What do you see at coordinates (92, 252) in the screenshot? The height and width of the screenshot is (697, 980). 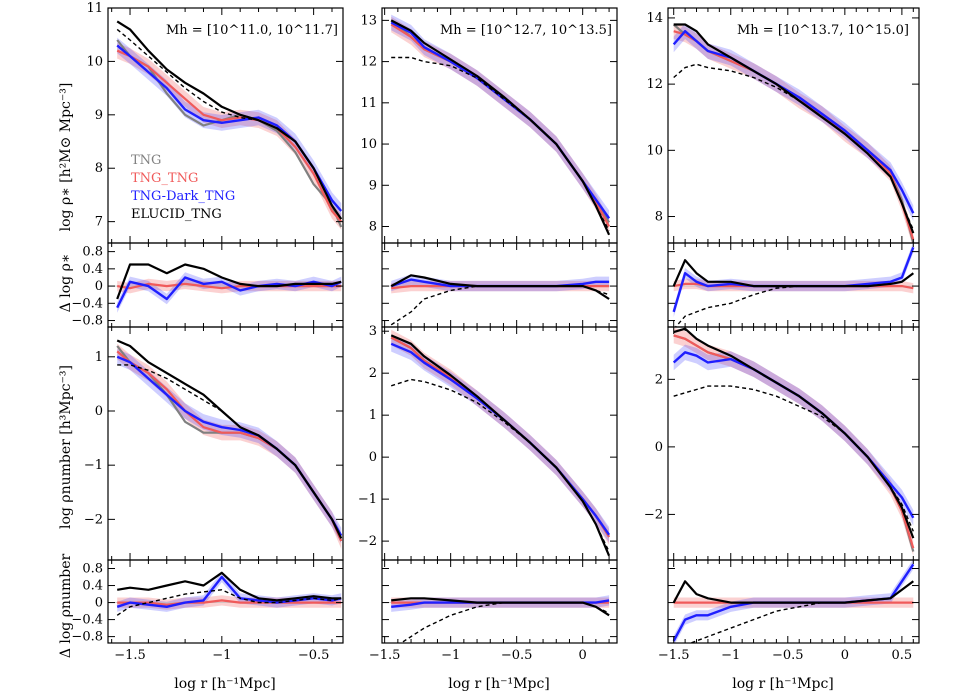 I see `y-tick-label: 0.8` at bounding box center [92, 252].